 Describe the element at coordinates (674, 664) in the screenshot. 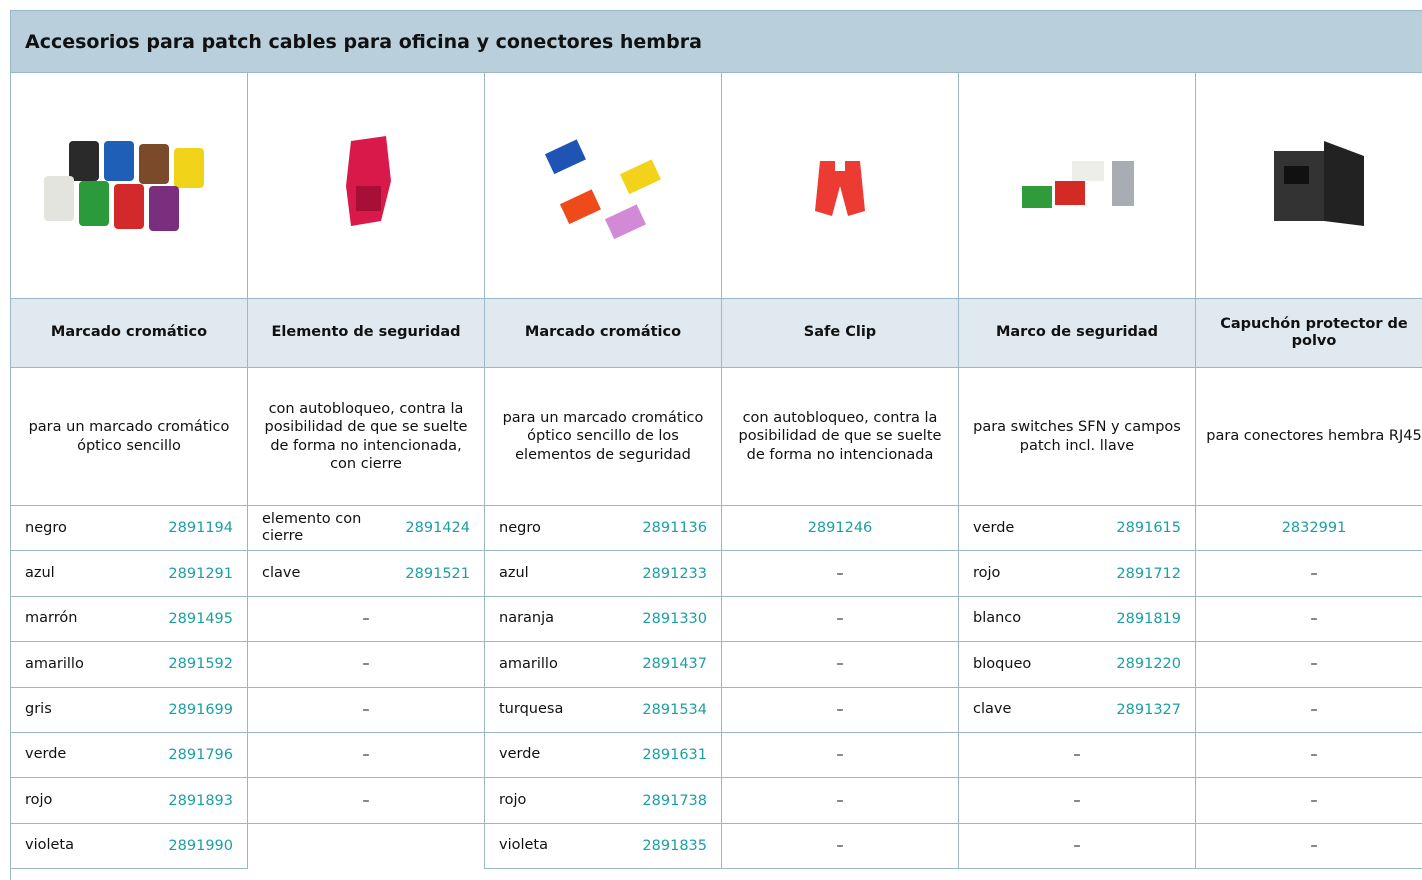

I see `item-code: 2891437` at that location.